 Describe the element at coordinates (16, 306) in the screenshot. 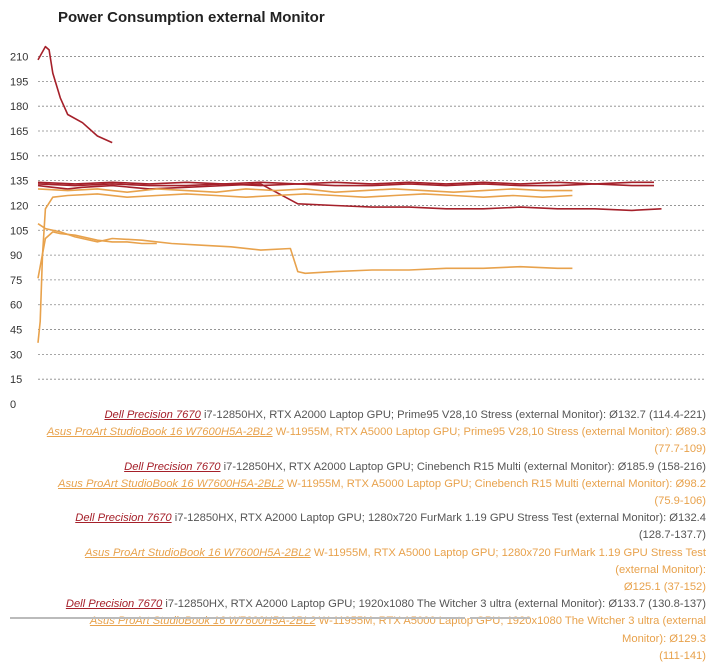

I see `y-tick-label: 60` at that location.